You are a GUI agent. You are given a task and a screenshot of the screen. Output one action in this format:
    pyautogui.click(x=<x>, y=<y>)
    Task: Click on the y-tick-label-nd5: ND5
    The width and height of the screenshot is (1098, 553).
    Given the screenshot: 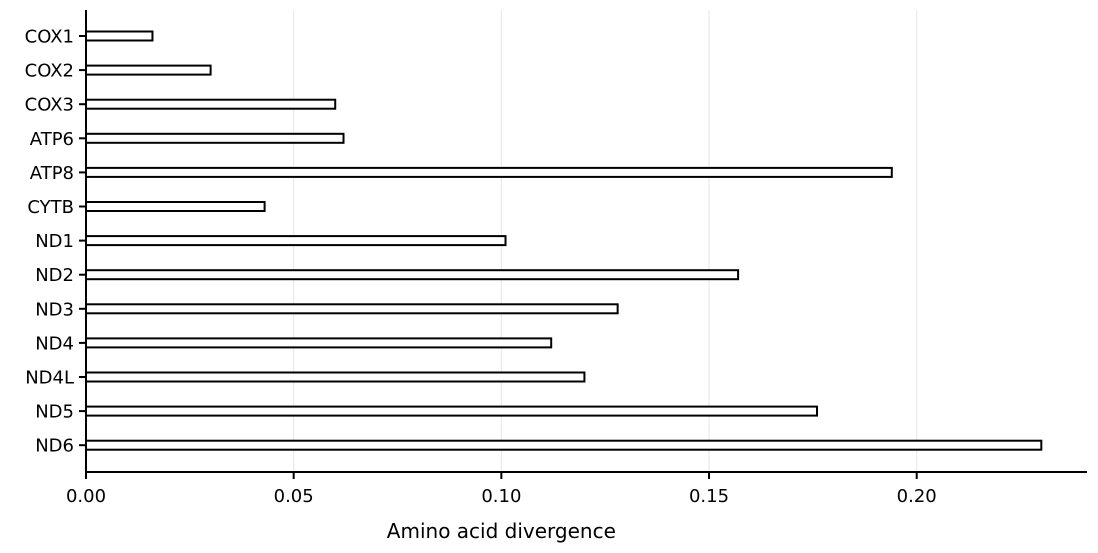 What is the action you would take?
    pyautogui.click(x=54, y=412)
    